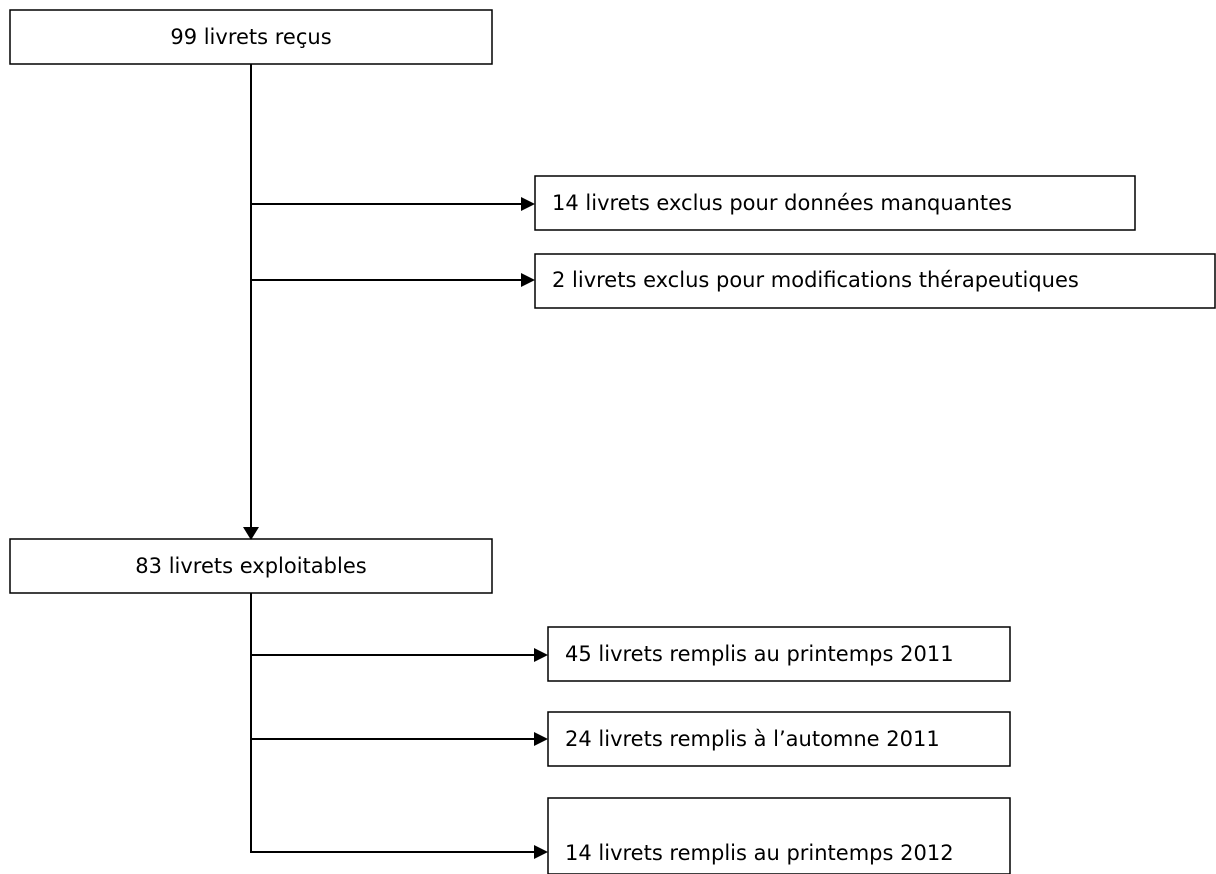  What do you see at coordinates (759, 654) in the screenshot?
I see `node-label: 45 livrets remplis au printemps 2011` at bounding box center [759, 654].